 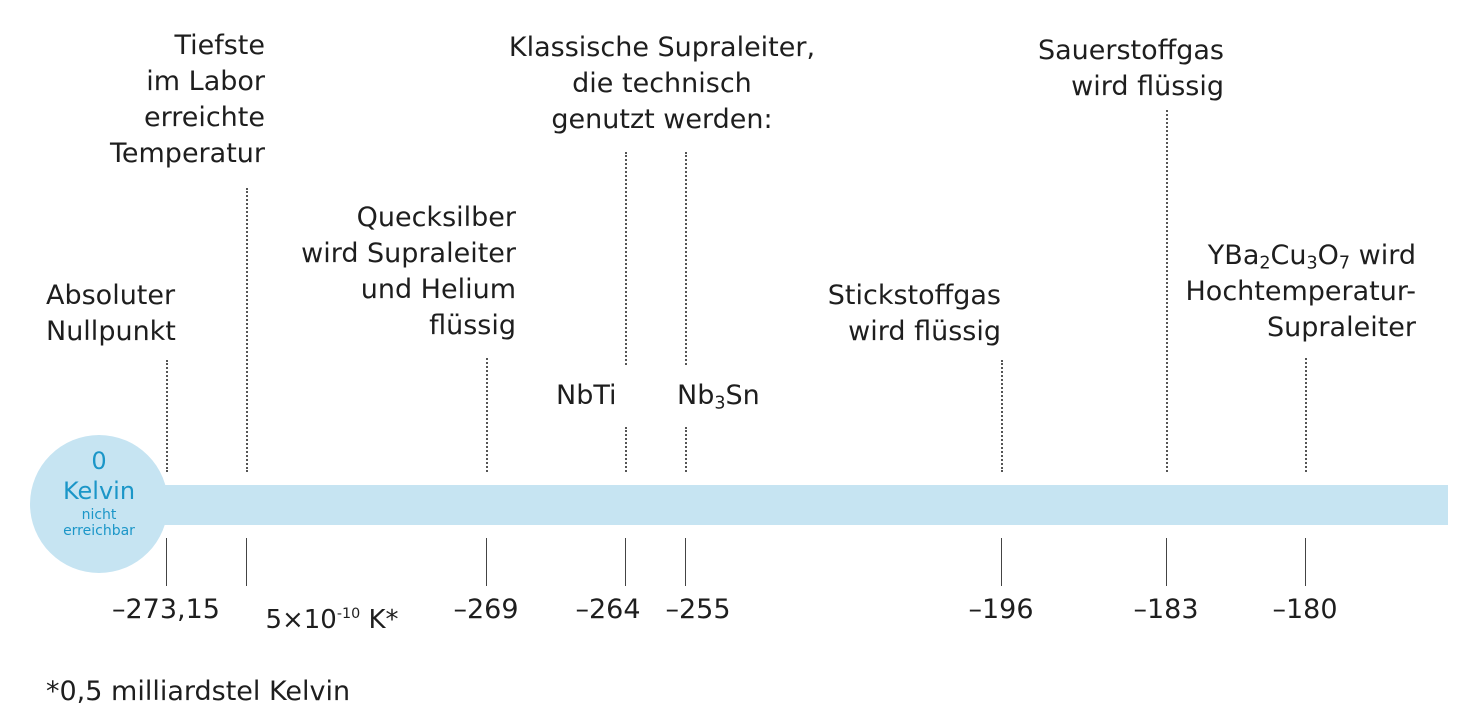 What do you see at coordinates (486, 609) in the screenshot?
I see `value-mercury: –269` at bounding box center [486, 609].